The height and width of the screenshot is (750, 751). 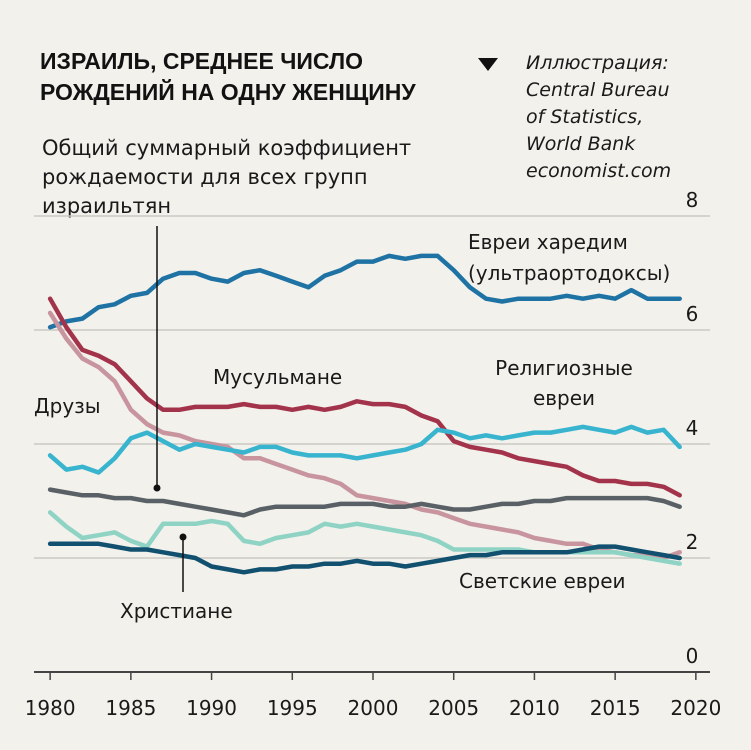 What do you see at coordinates (615, 708) in the screenshot?
I see `x-tick-label: 2015` at bounding box center [615, 708].